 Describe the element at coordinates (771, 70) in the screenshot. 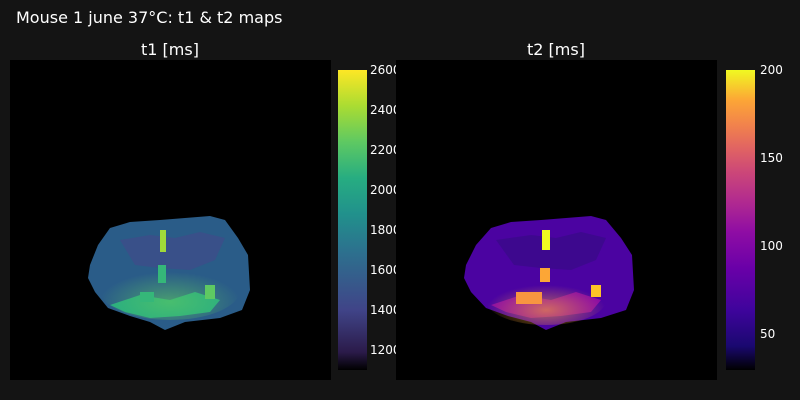

I see `t2-tick-label: 200` at that location.